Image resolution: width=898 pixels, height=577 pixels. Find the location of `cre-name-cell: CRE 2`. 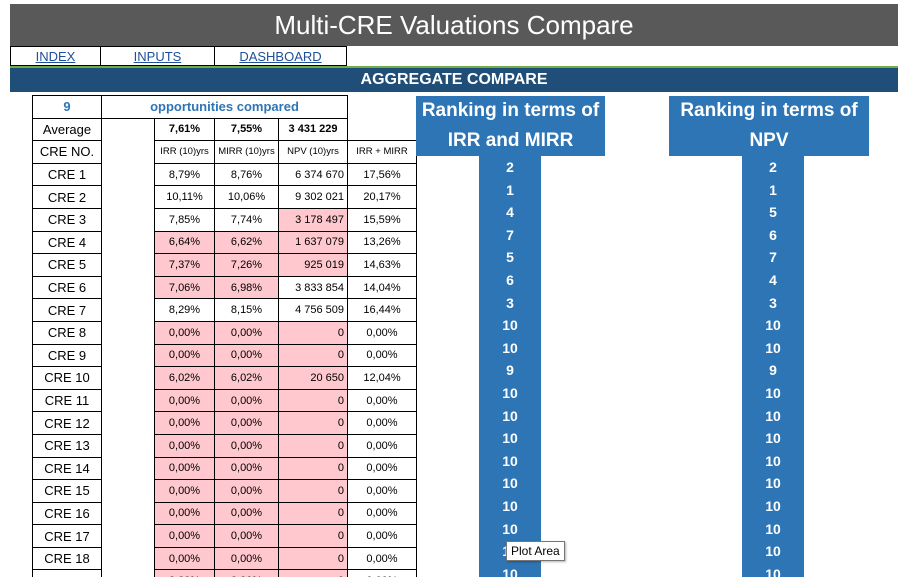

cre-name-cell: CRE 2 is located at coordinates (67, 197).